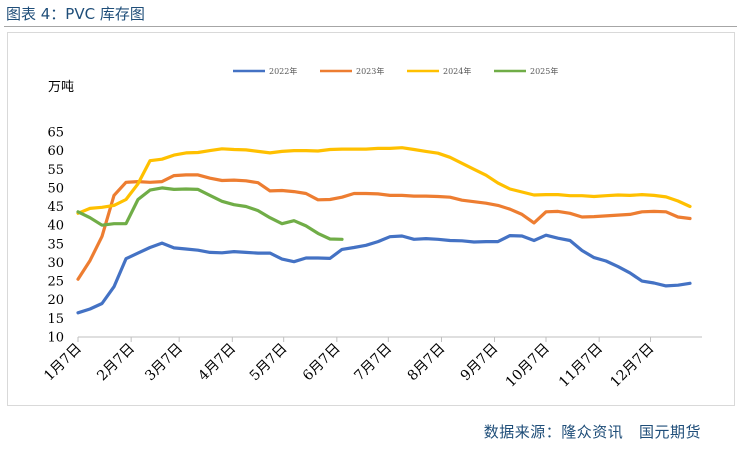  What do you see at coordinates (384, 180) in the screenshot?
I see `series-line-2024年` at bounding box center [384, 180].